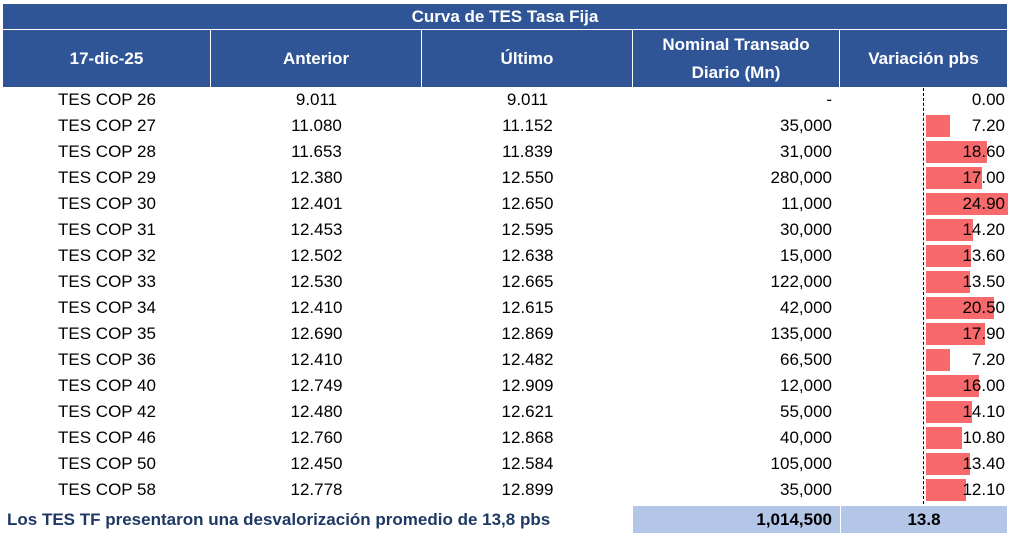  Describe the element at coordinates (527, 307) in the screenshot. I see `cell-last: 12.615` at that location.